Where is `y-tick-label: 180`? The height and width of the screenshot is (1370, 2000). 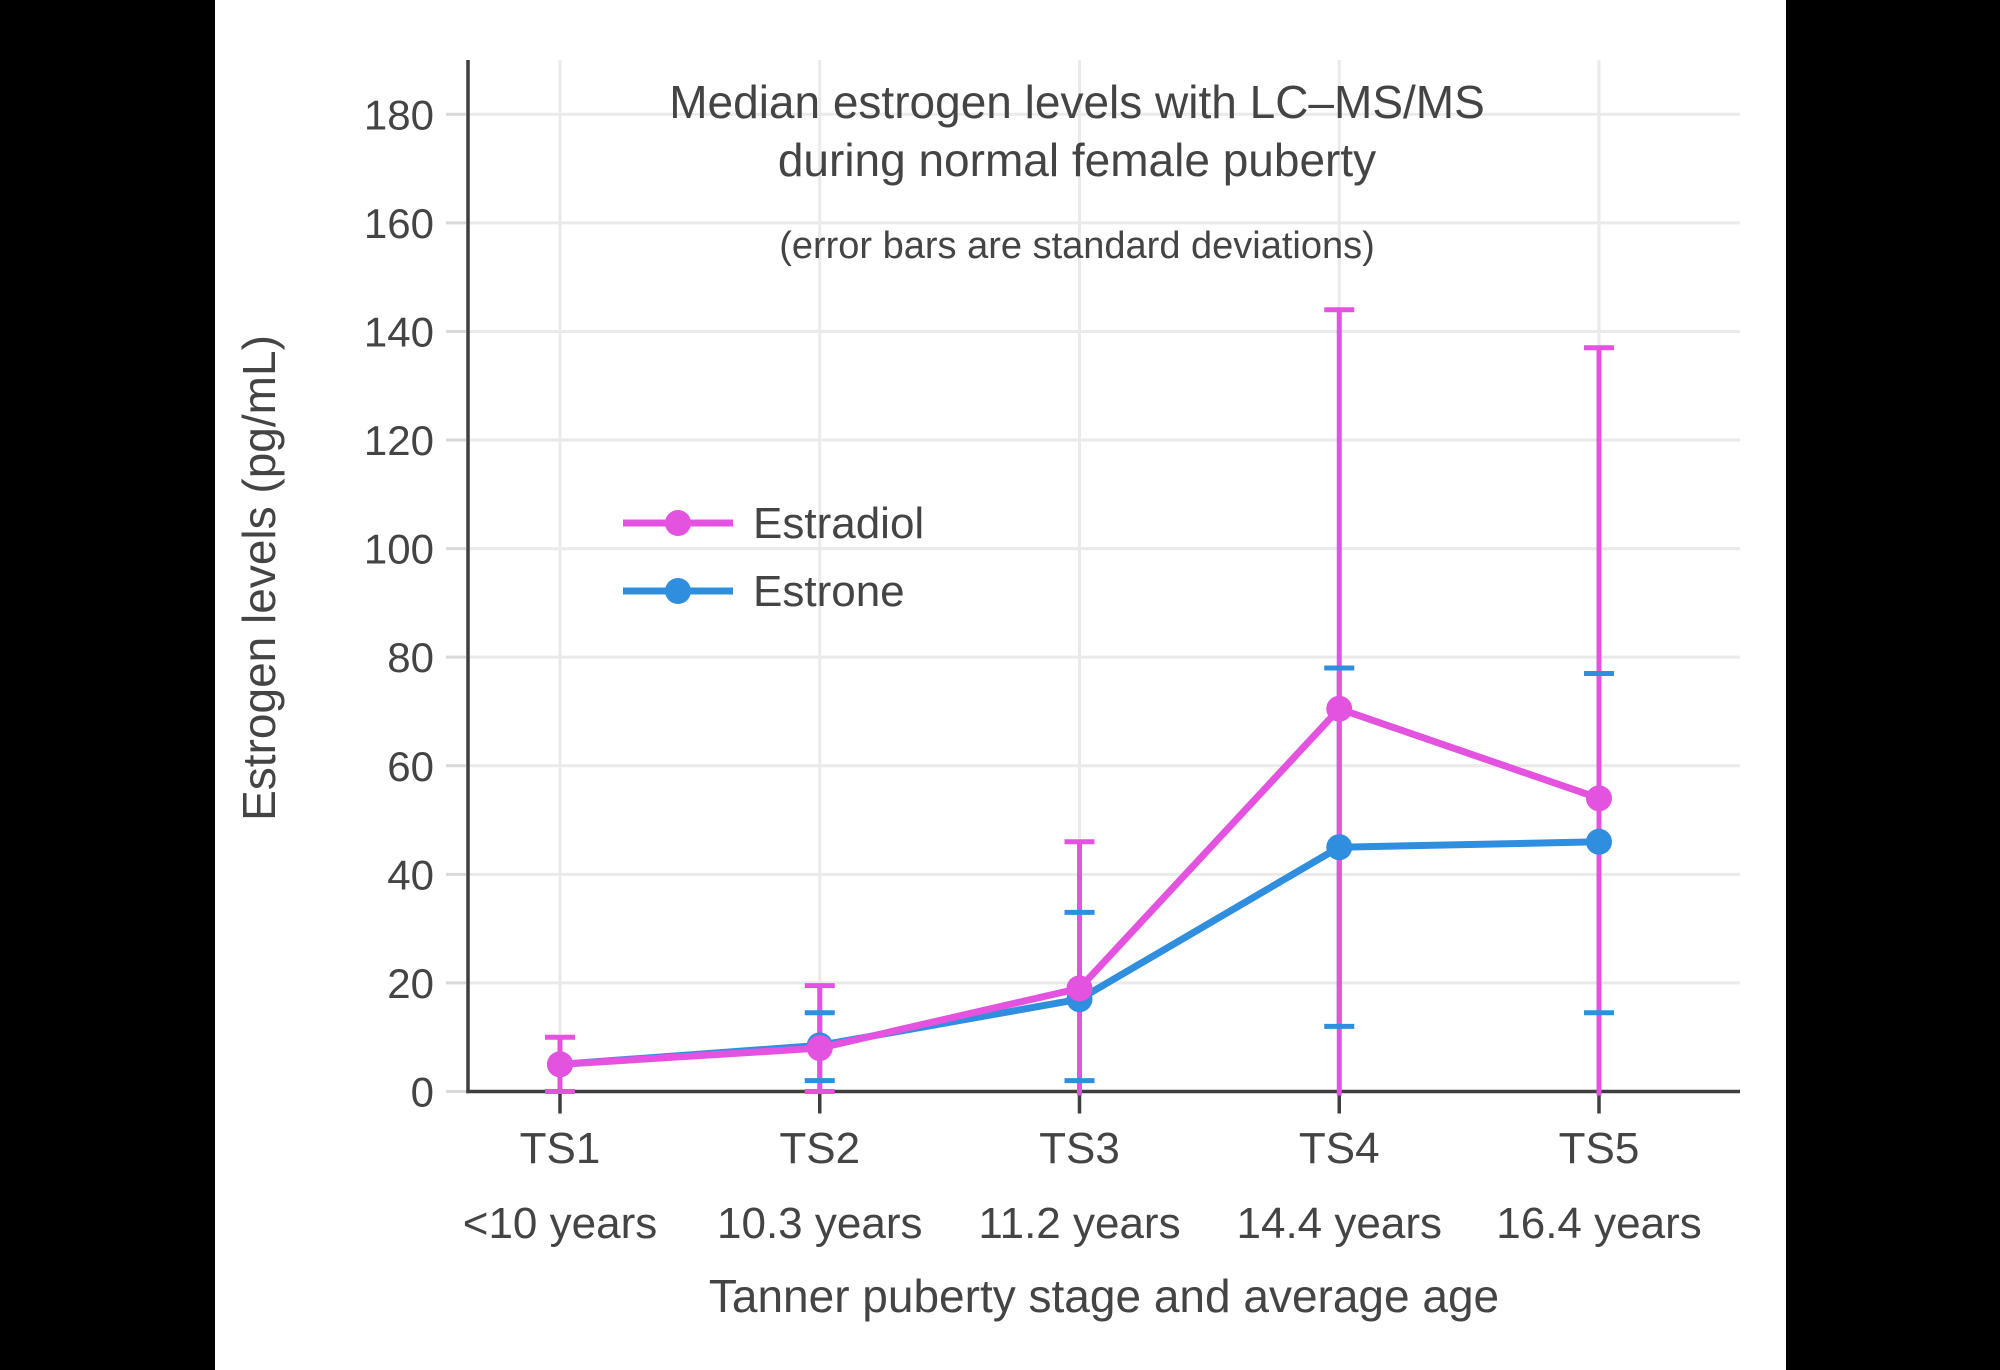
y-tick-label: 180 is located at coordinates (399, 114).